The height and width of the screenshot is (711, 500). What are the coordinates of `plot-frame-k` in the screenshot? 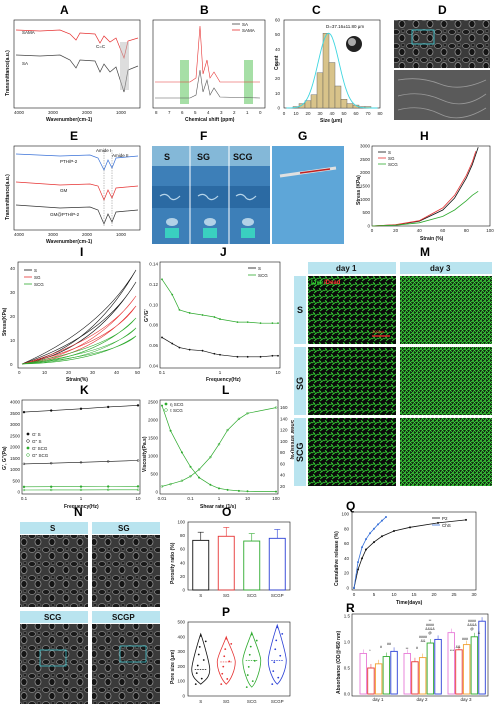 It's located at (81, 447).